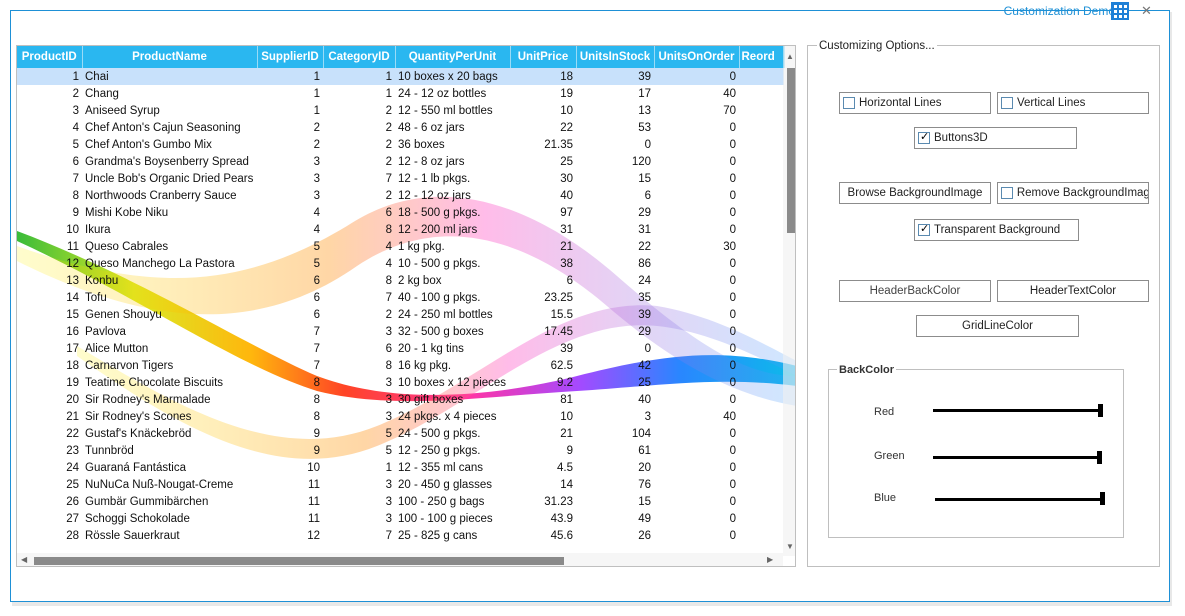  Describe the element at coordinates (565, 467) in the screenshot. I see `table-cell: 4.5` at that location.